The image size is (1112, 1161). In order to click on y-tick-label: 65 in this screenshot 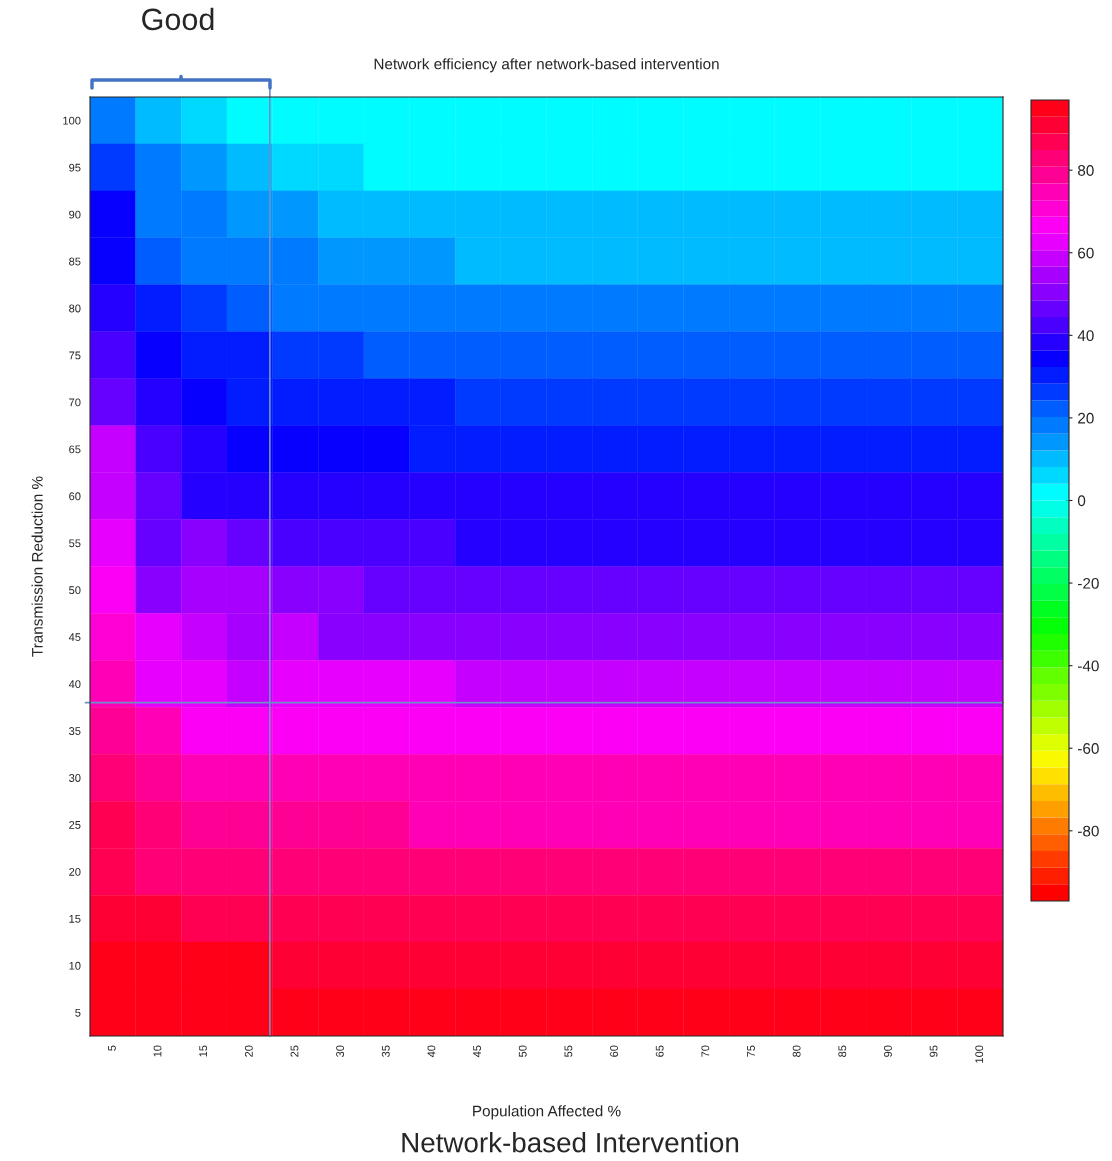, I will do `click(75, 449)`.